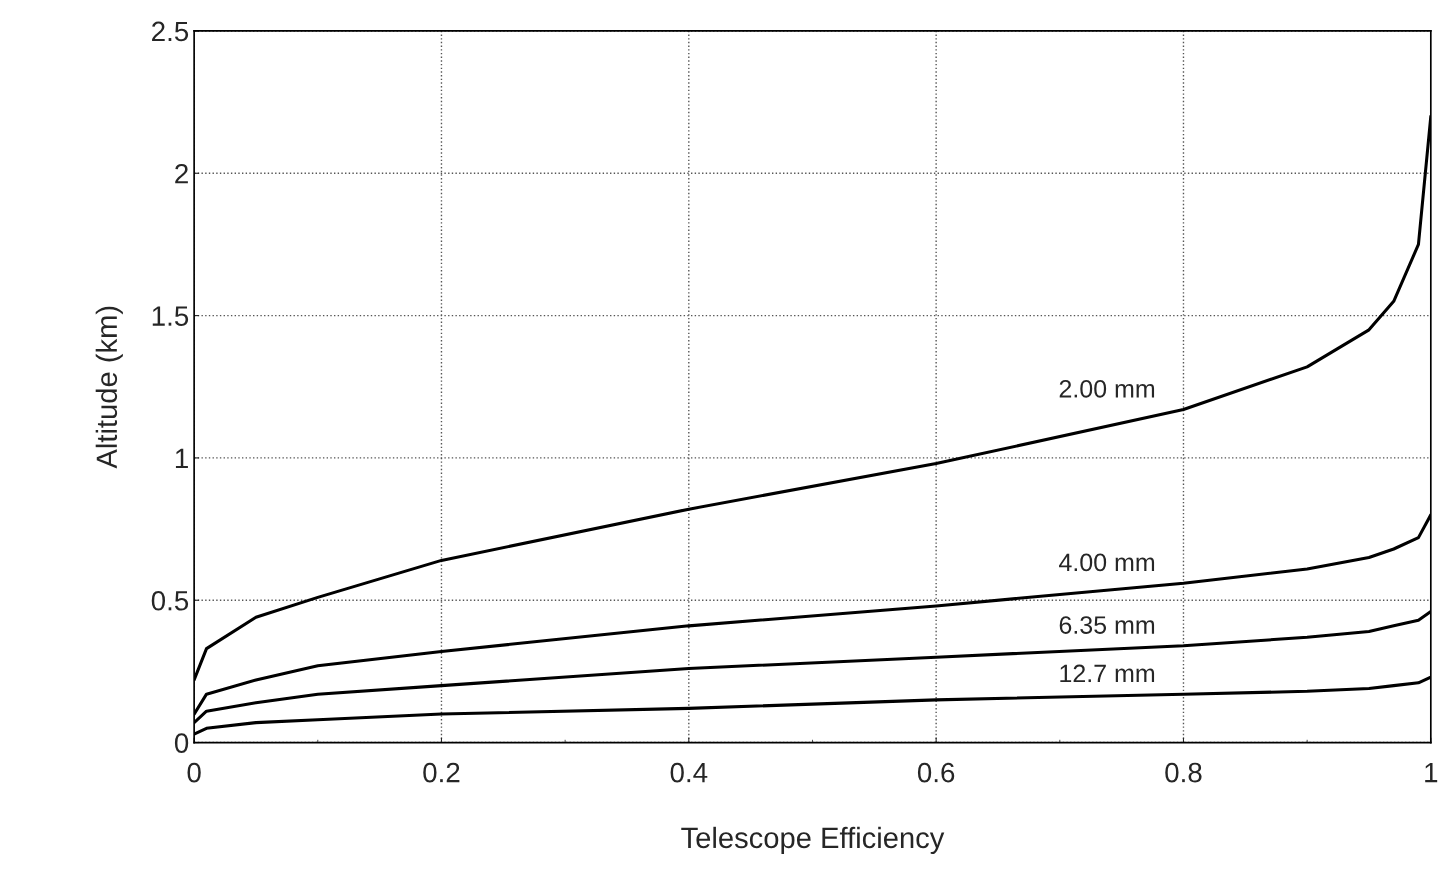 The width and height of the screenshot is (1438, 884). What do you see at coordinates (689, 772) in the screenshot?
I see `x-tick-label: 0.4` at bounding box center [689, 772].